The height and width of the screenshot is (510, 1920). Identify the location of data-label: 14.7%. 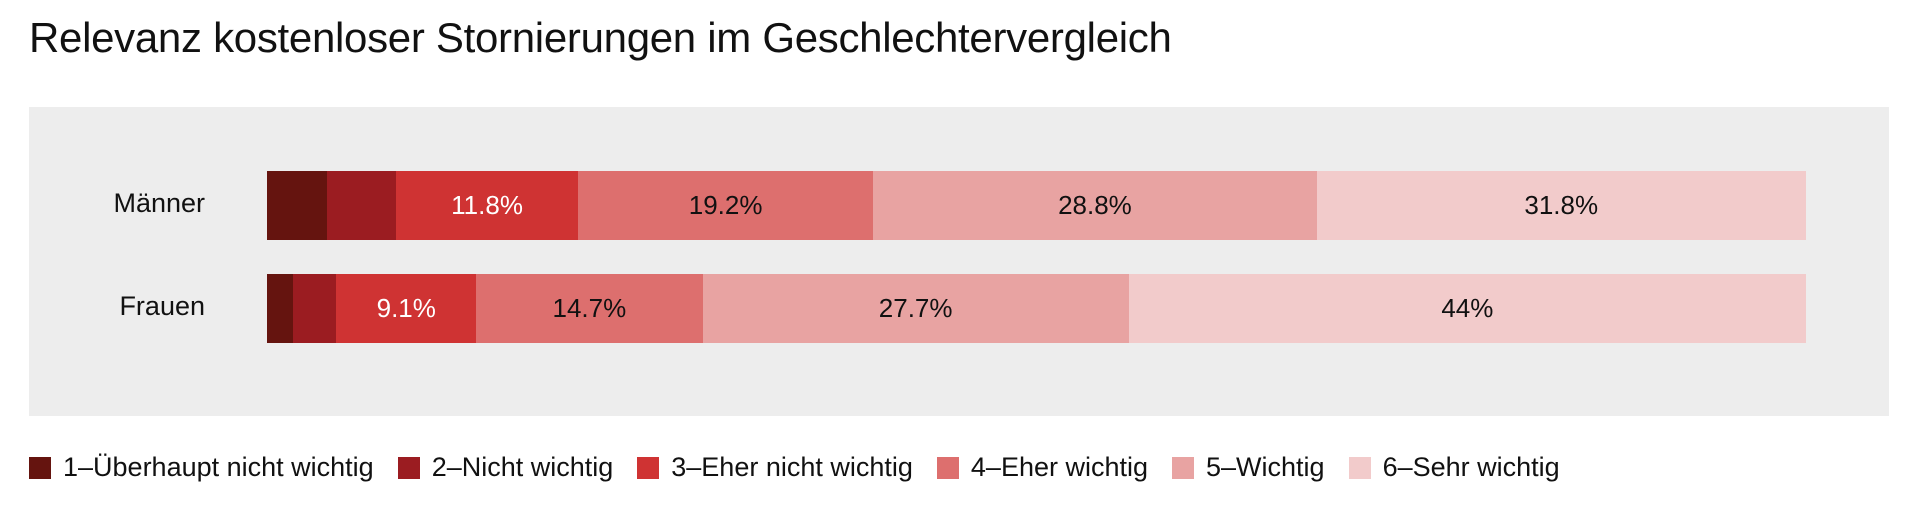
(589, 308).